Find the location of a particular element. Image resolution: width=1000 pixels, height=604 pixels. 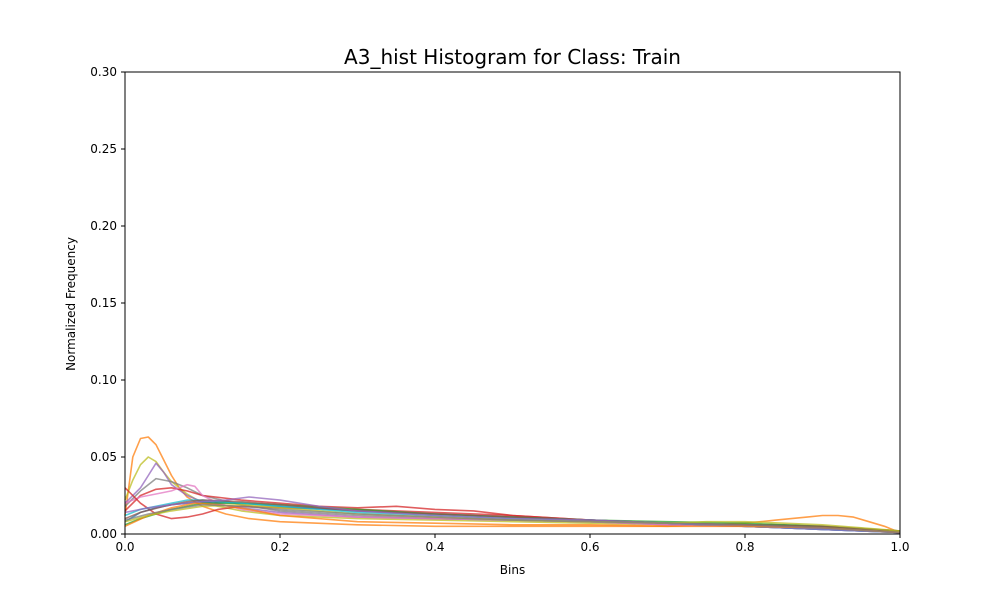

y-tick-label: 0.00 is located at coordinates (103, 534).